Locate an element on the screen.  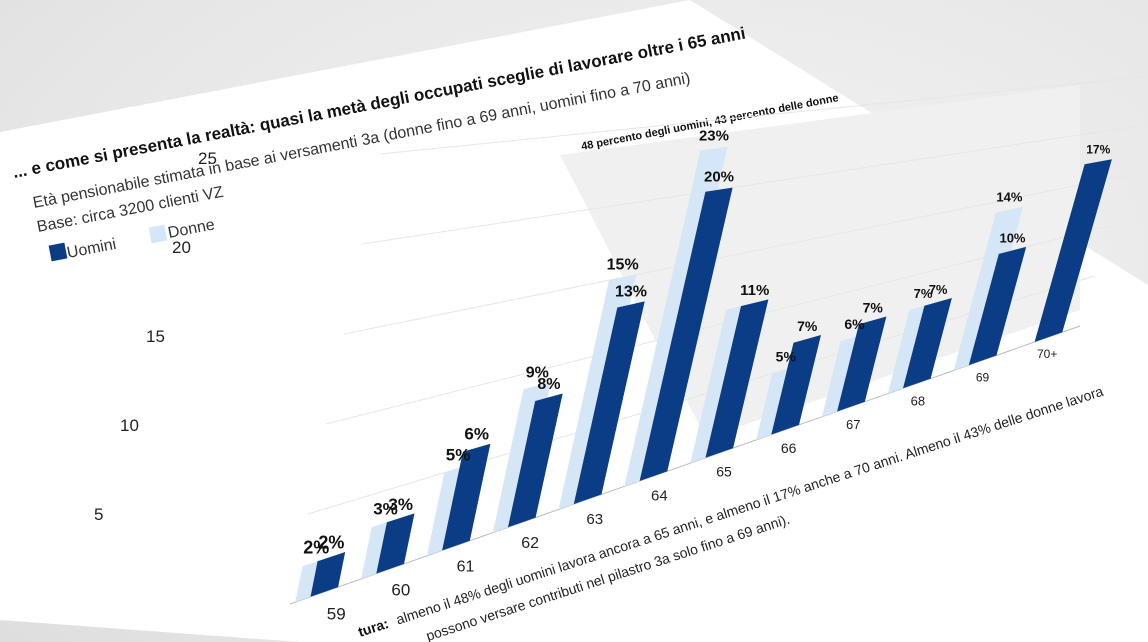
legend-swatch-uomini is located at coordinates (58, 252).